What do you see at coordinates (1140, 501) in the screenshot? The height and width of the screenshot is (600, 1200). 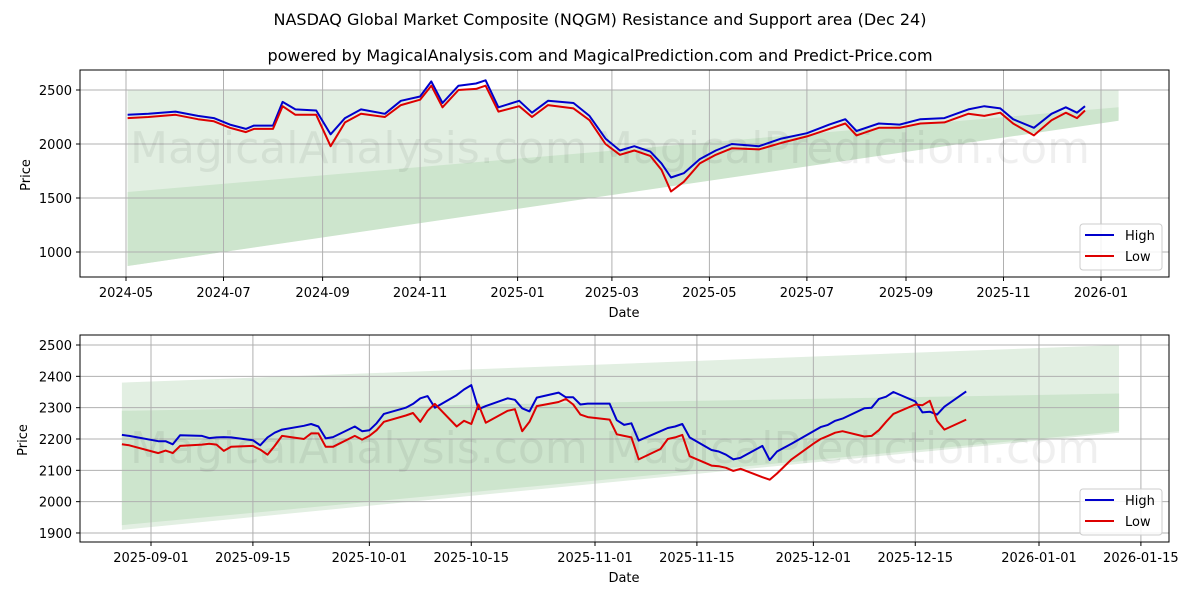 I see `legend-high-label-bottom: High` at bounding box center [1140, 501].